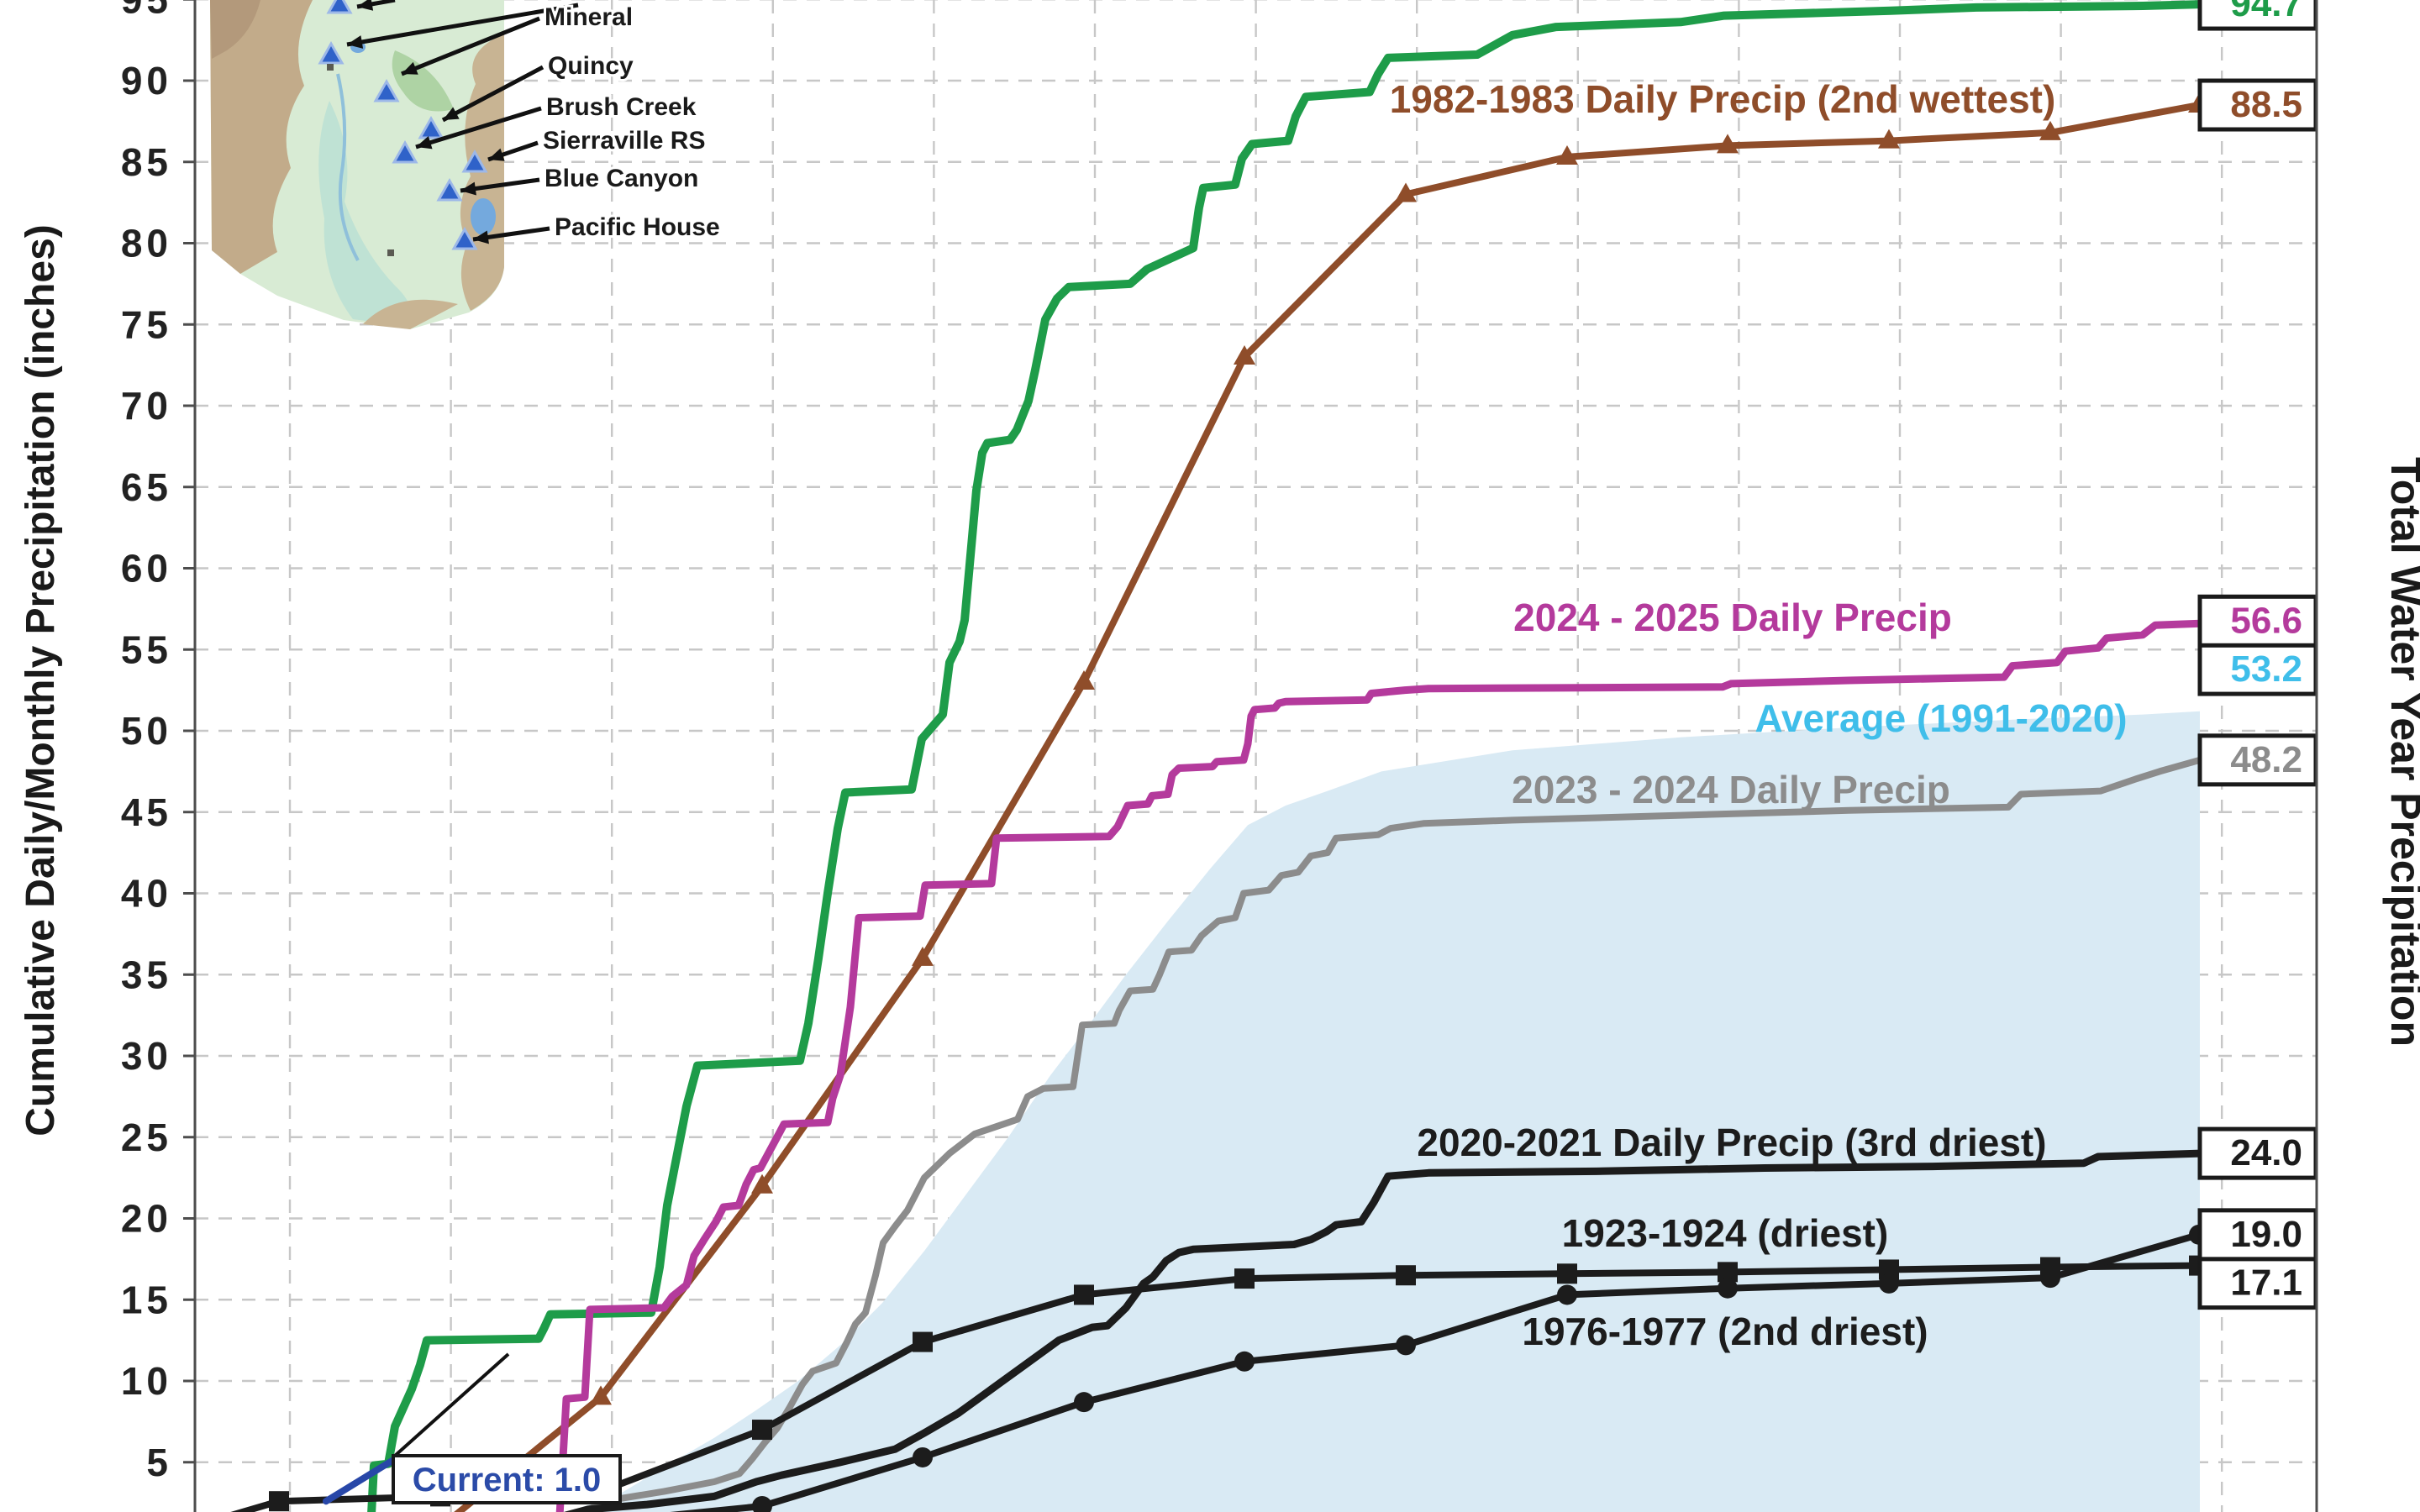  What do you see at coordinates (146, 894) in the screenshot?
I see `y-tick-label: 40` at bounding box center [146, 894].